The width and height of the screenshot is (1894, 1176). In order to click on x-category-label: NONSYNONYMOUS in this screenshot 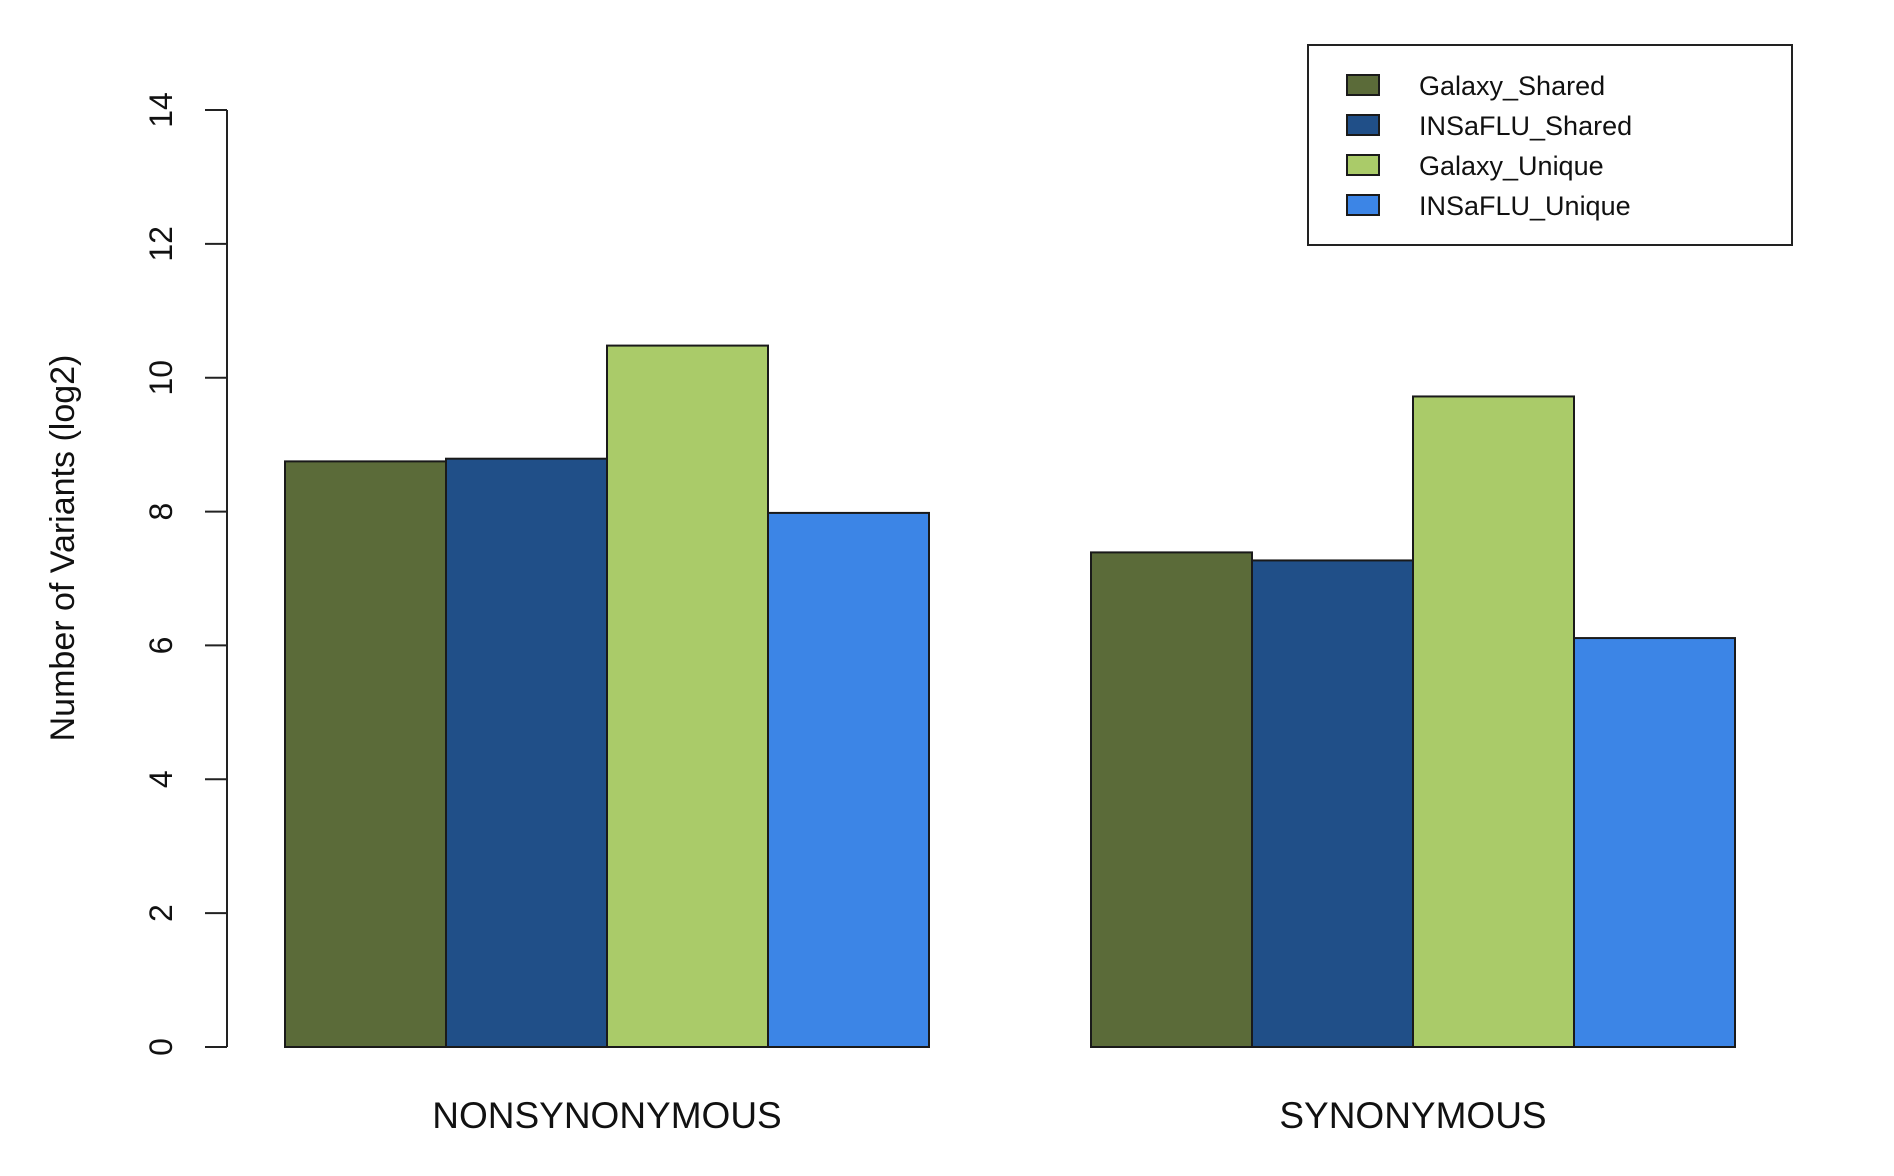, I will do `click(606, 1115)`.